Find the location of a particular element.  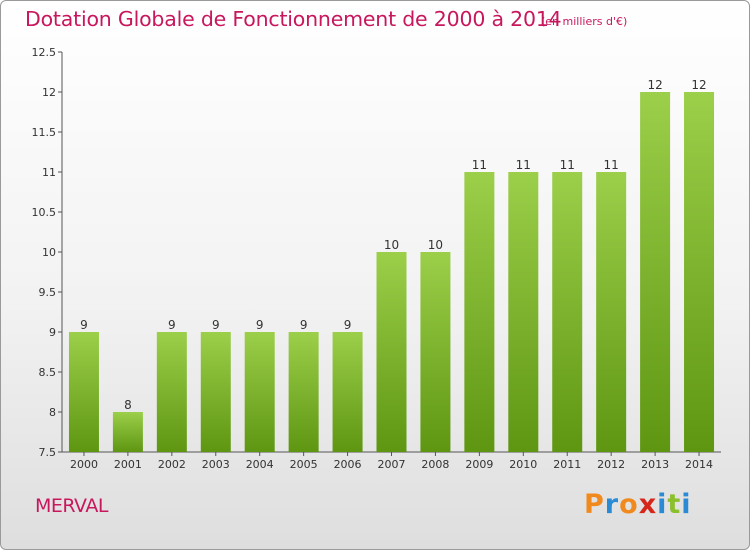

x-tick-label: 2005 is located at coordinates (304, 464).